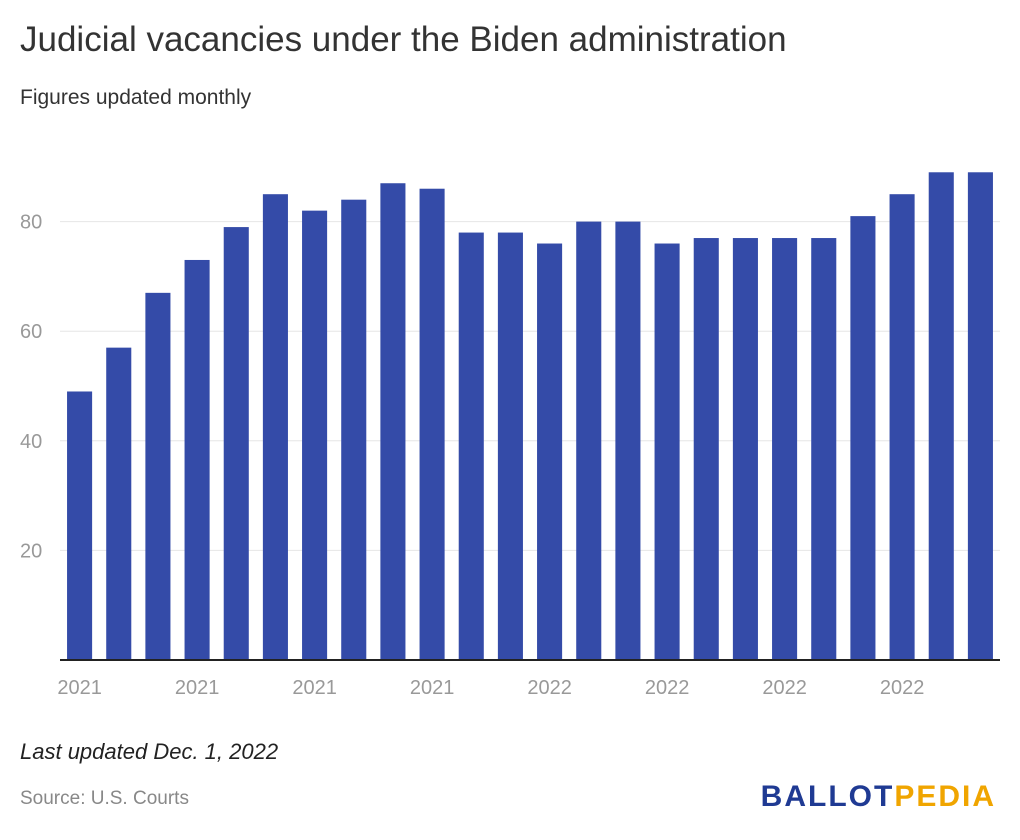  What do you see at coordinates (149, 751) in the screenshot?
I see `last-updated-note: Last updated Dec. 1, 2022` at bounding box center [149, 751].